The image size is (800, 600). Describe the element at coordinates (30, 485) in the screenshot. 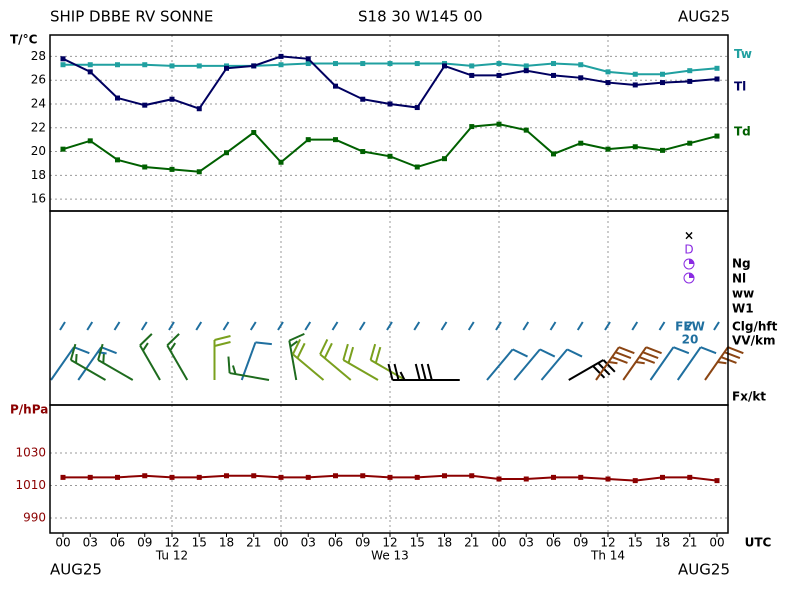

I see `y-tick-label: 1010` at that location.